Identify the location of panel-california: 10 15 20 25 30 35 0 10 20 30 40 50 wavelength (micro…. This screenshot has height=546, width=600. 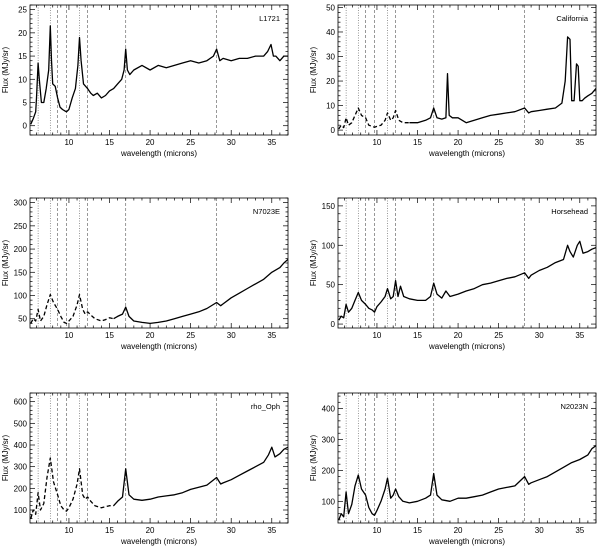
(453, 80).